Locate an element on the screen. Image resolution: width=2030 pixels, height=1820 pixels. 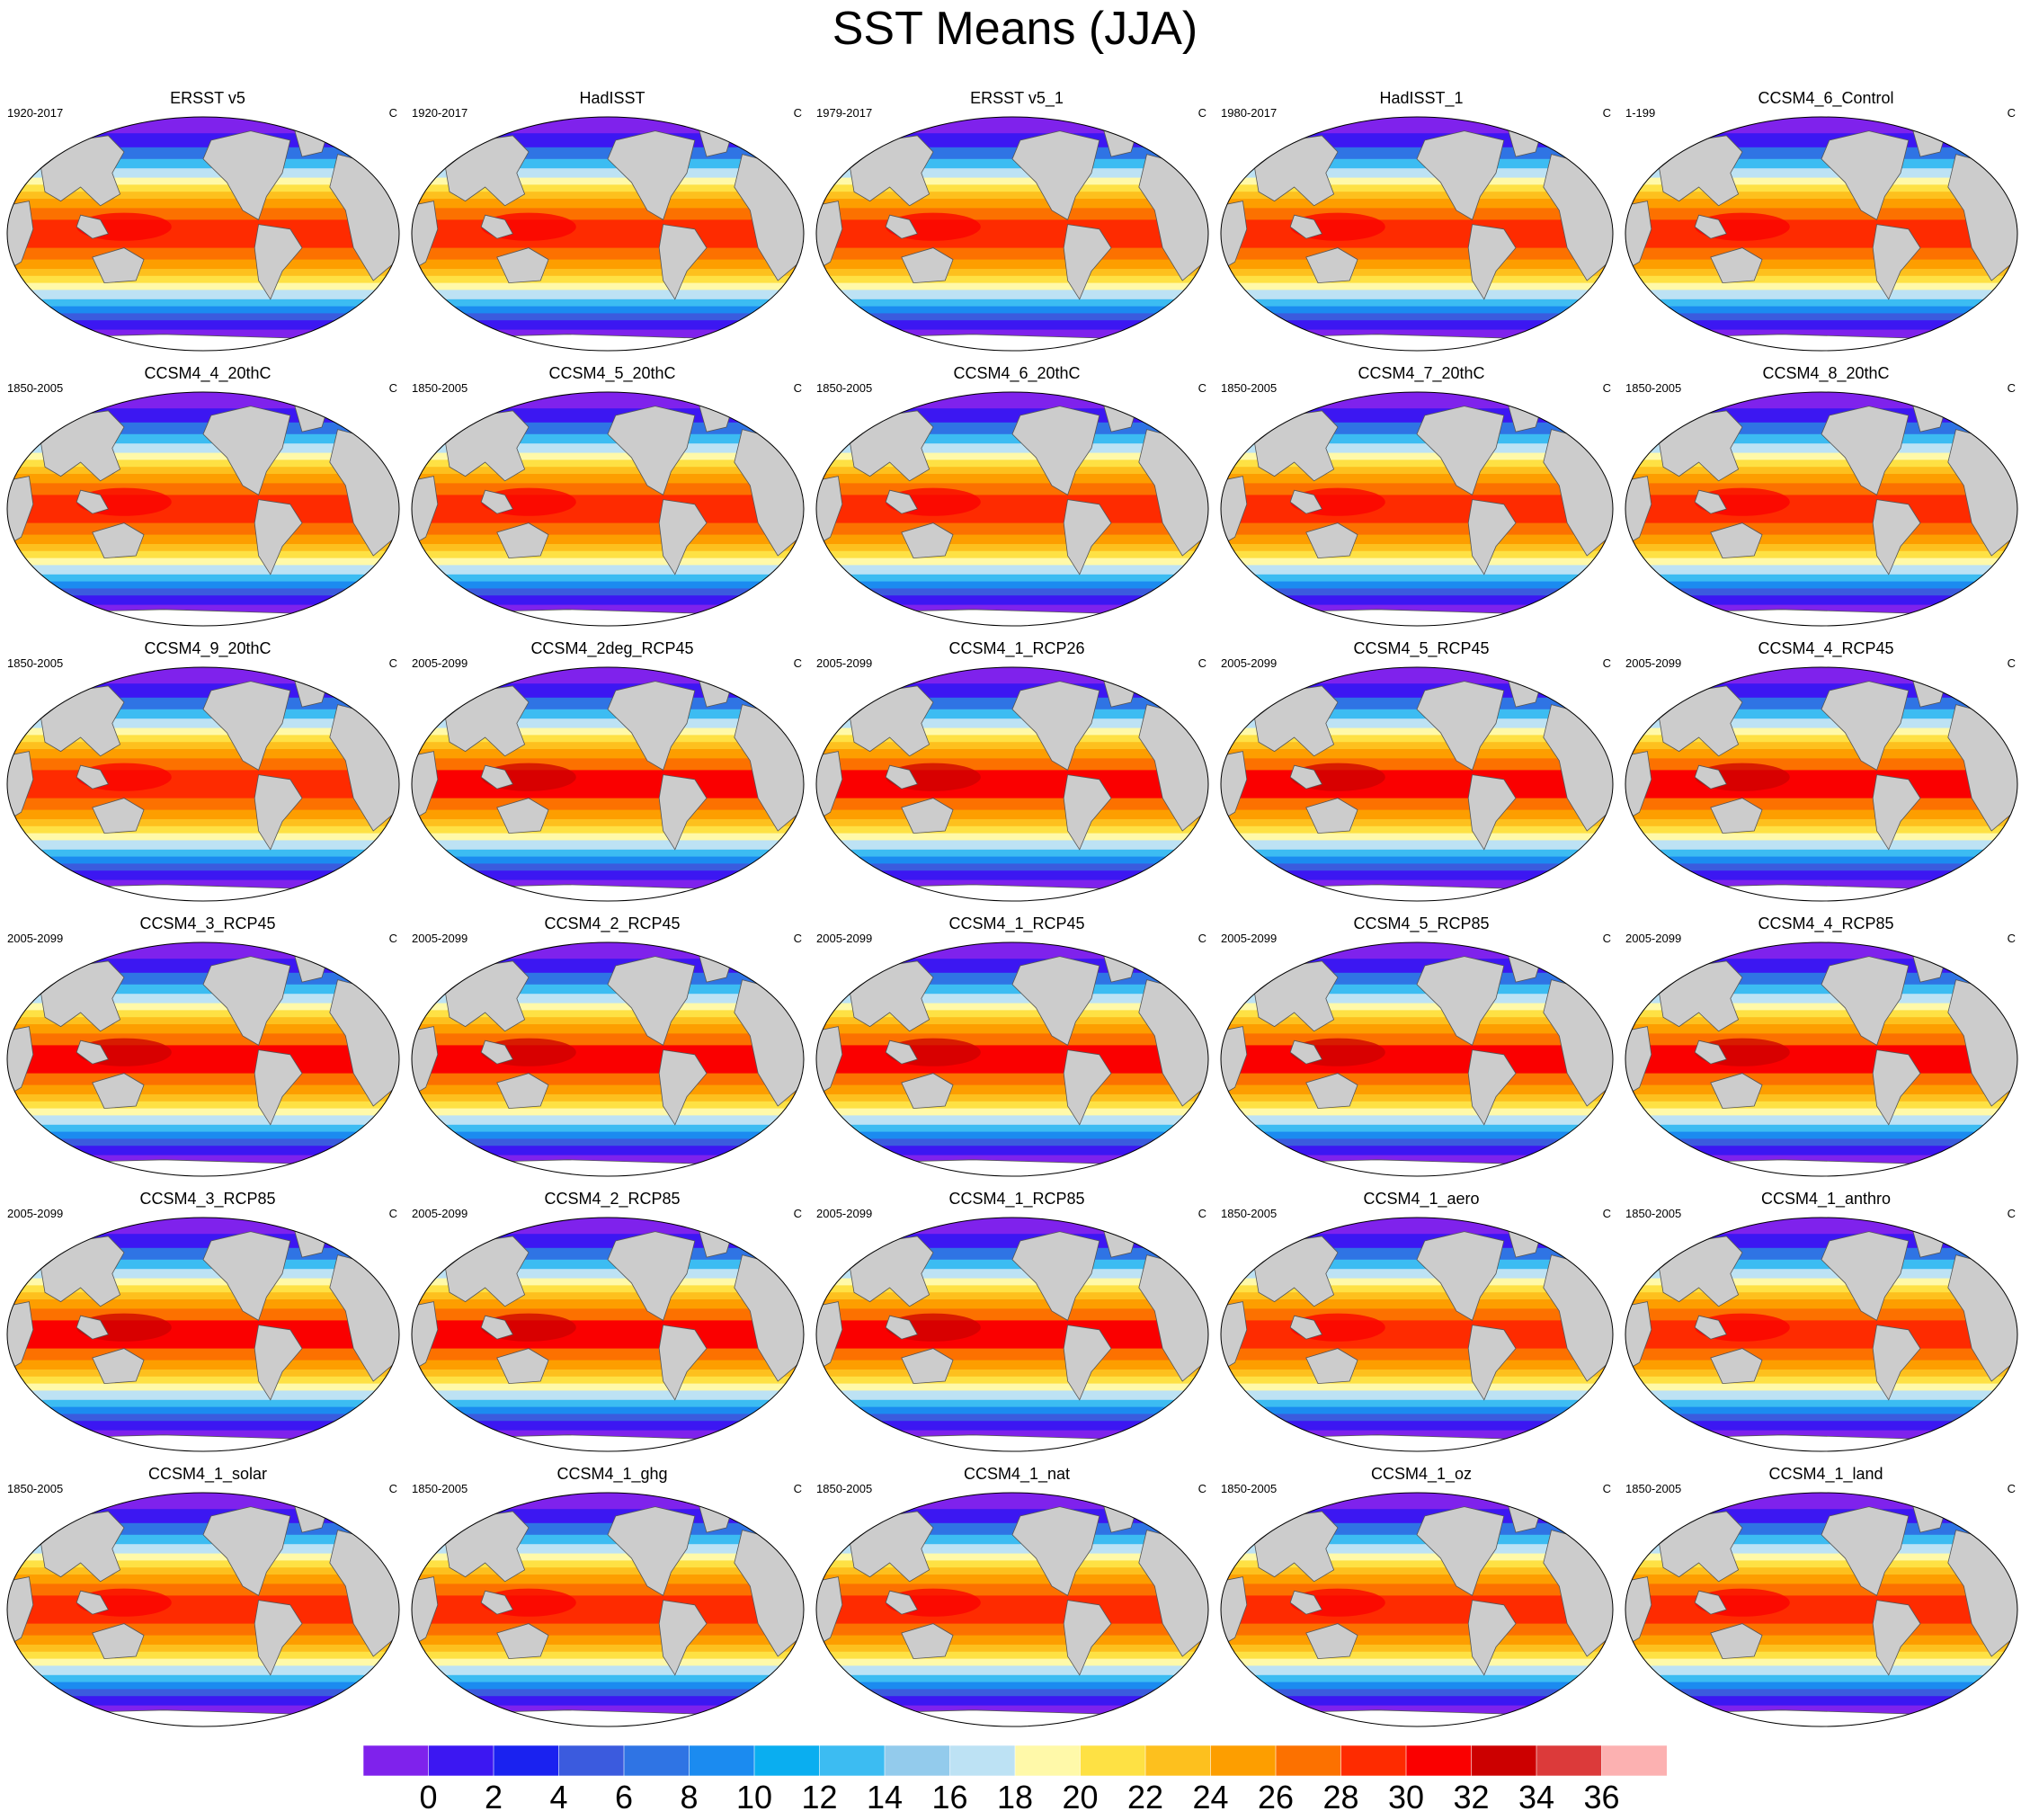
map-panel: ERSST v5 1920-2017 C is located at coordinates (207, 223).